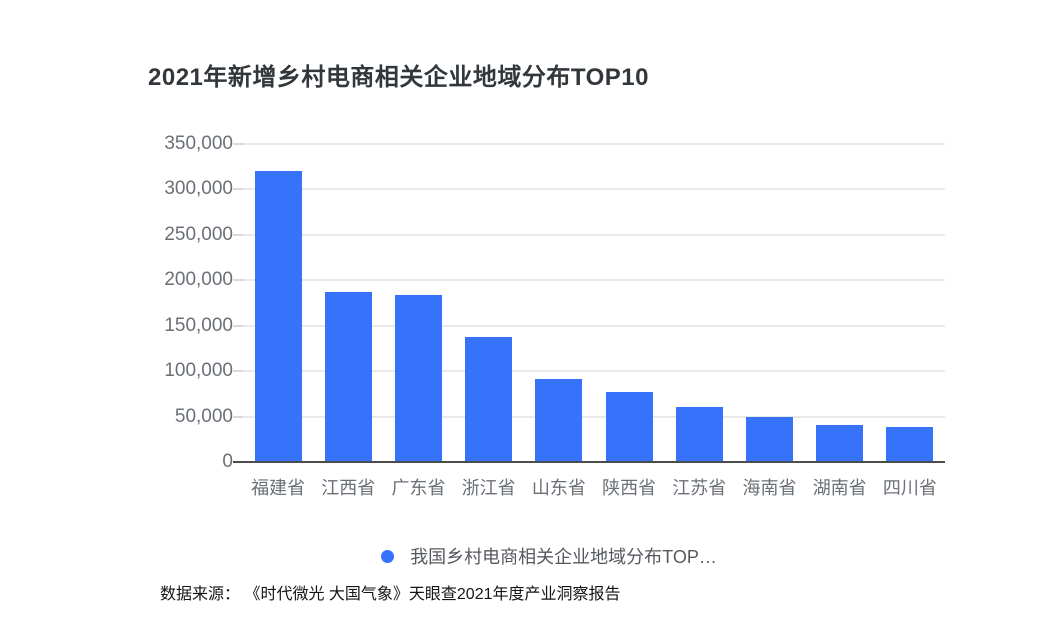 The width and height of the screenshot is (1048, 620). Describe the element at coordinates (418, 488) in the screenshot. I see `x-axis-category-label: 广东省` at that location.